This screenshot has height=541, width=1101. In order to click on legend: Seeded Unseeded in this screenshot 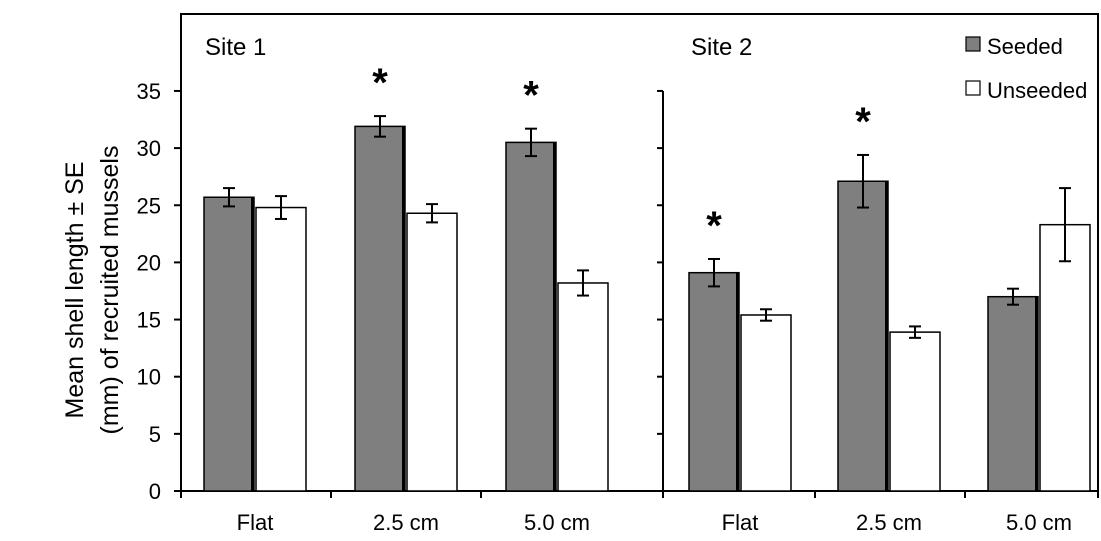, I will do `click(1026, 68)`.